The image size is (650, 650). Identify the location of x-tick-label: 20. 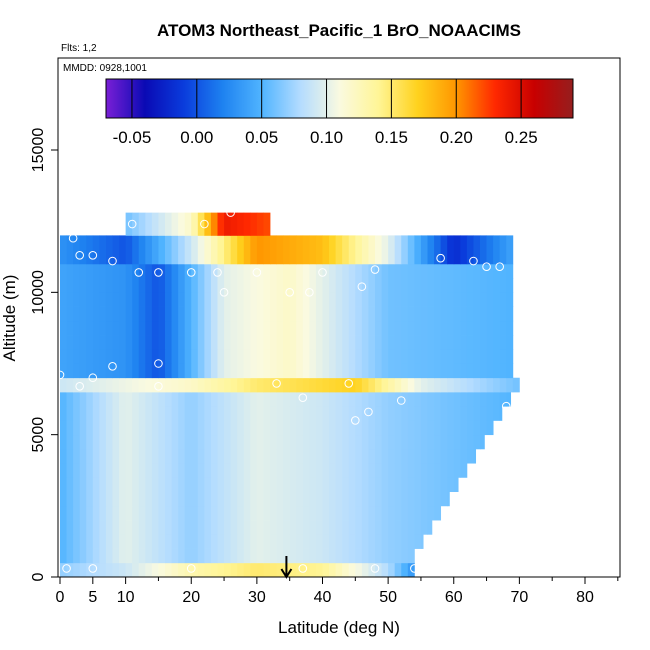
(191, 597).